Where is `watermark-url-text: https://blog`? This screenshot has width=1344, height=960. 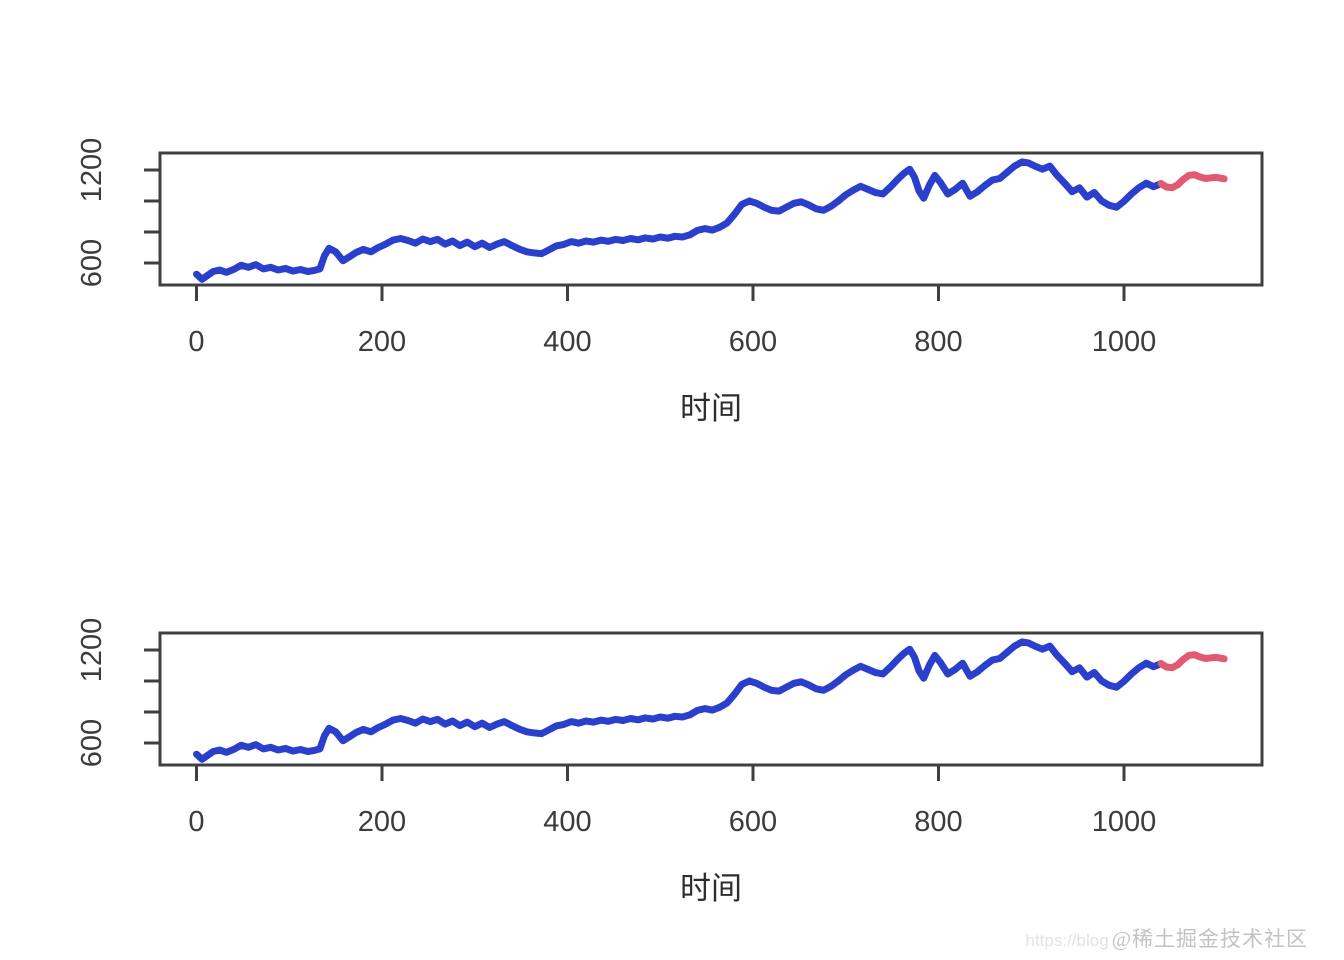
watermark-url-text: https://blog is located at coordinates (1067, 940).